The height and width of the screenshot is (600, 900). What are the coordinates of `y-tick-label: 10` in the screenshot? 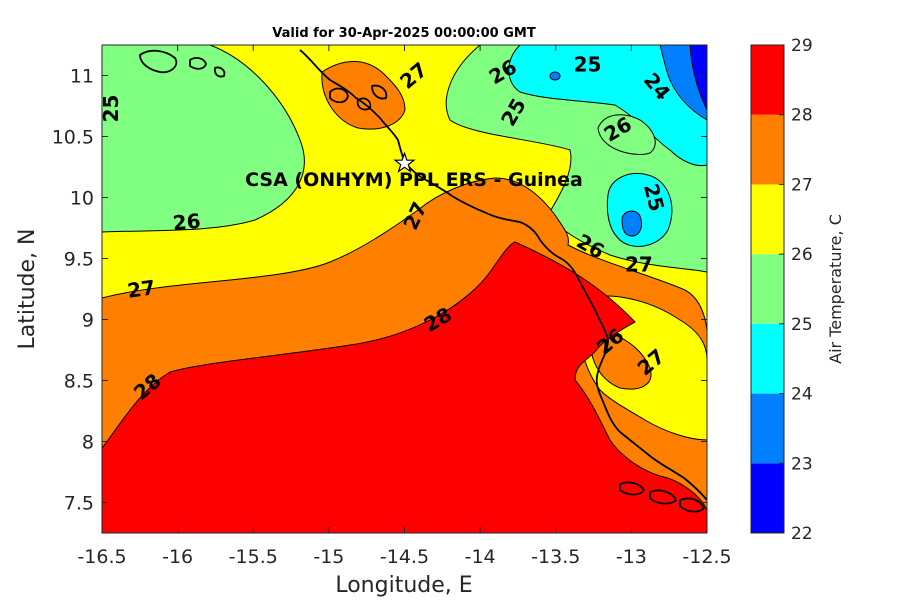 It's located at (82, 199).